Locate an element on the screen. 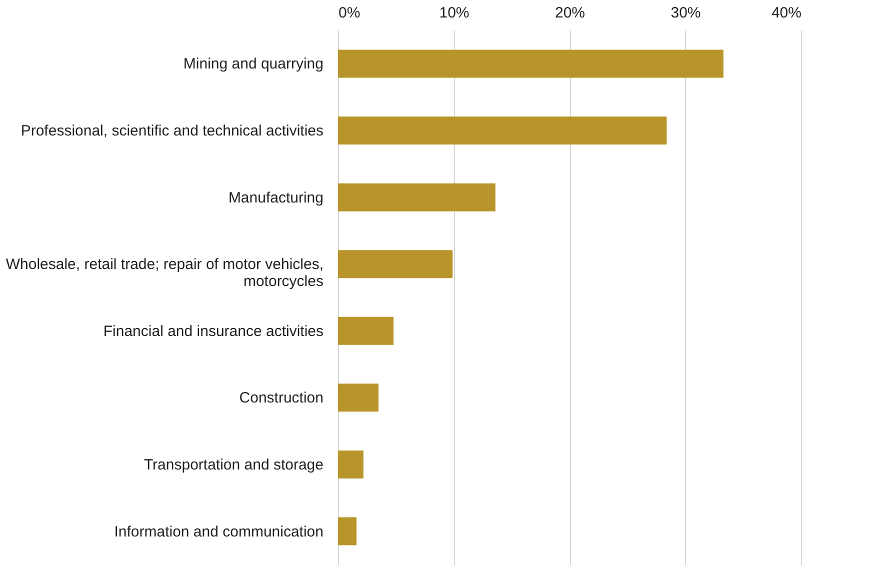 The height and width of the screenshot is (582, 892). y-tick-label: Professional, scientific and technical activities is located at coordinates (172, 131).